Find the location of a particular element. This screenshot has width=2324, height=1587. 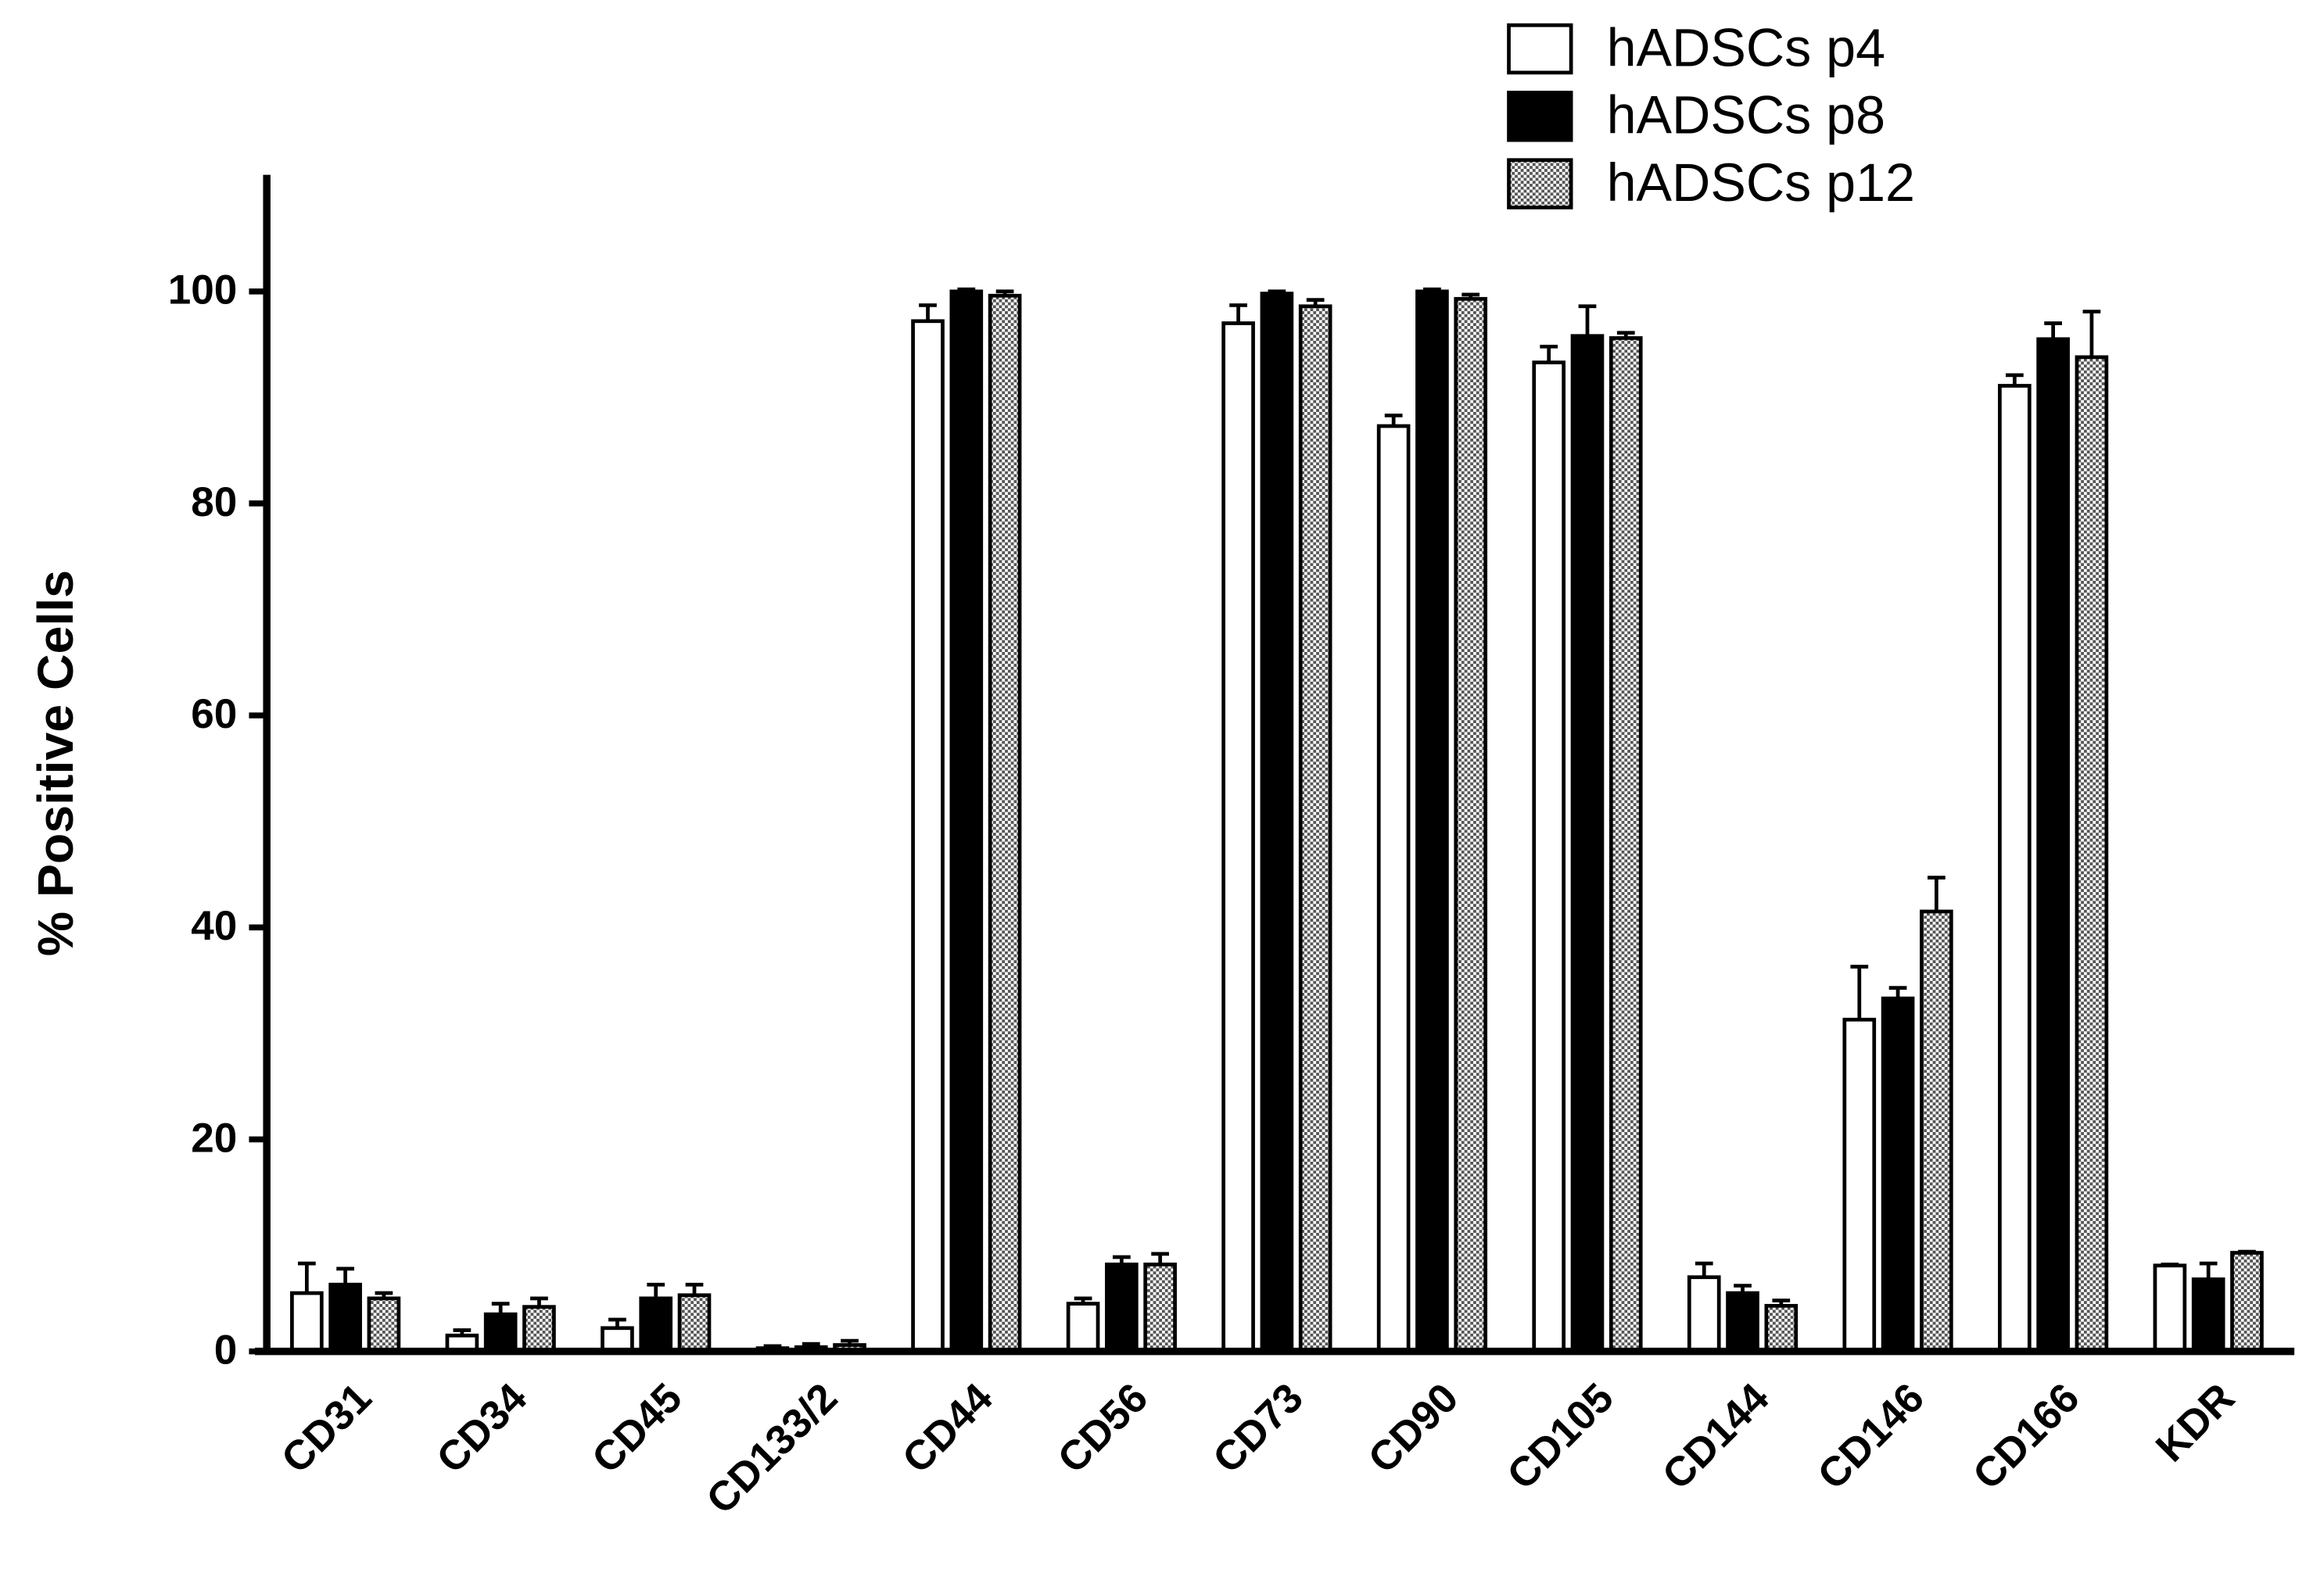

legend-label: hADSCs p8 is located at coordinates (1746, 115).